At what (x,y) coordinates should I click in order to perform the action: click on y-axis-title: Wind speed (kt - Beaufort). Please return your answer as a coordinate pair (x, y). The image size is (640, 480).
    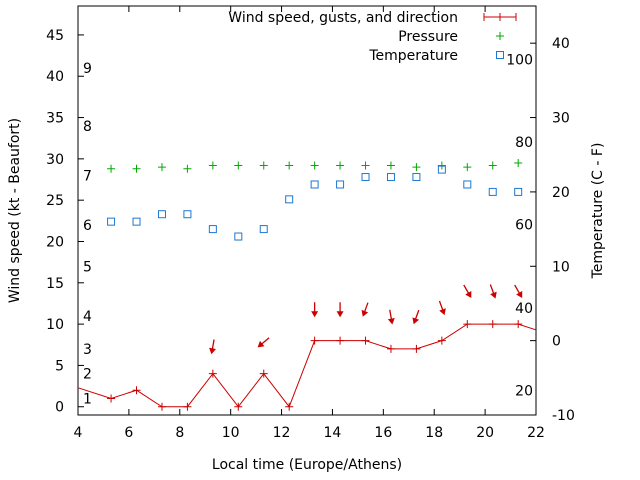
    Looking at the image, I should click on (15, 210).